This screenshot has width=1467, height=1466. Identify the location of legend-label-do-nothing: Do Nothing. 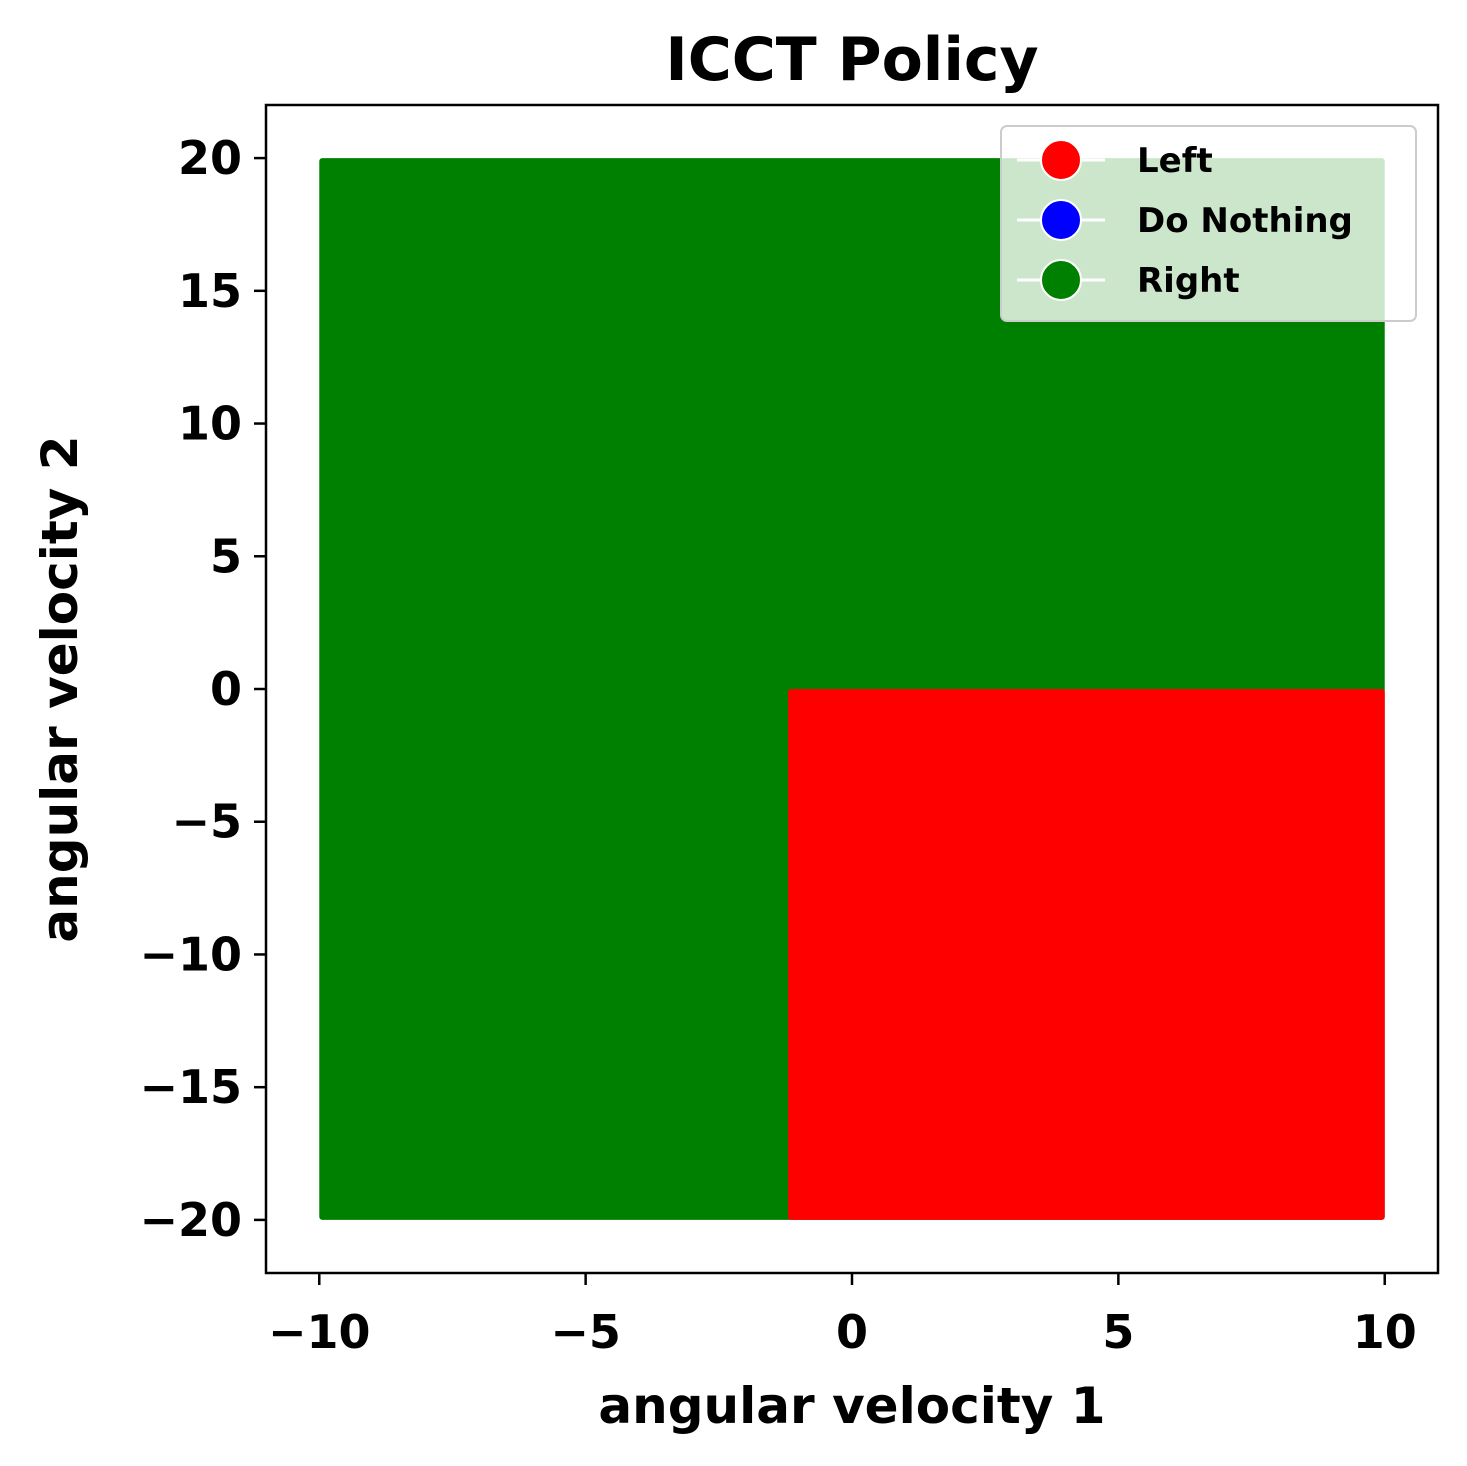
(1245, 221).